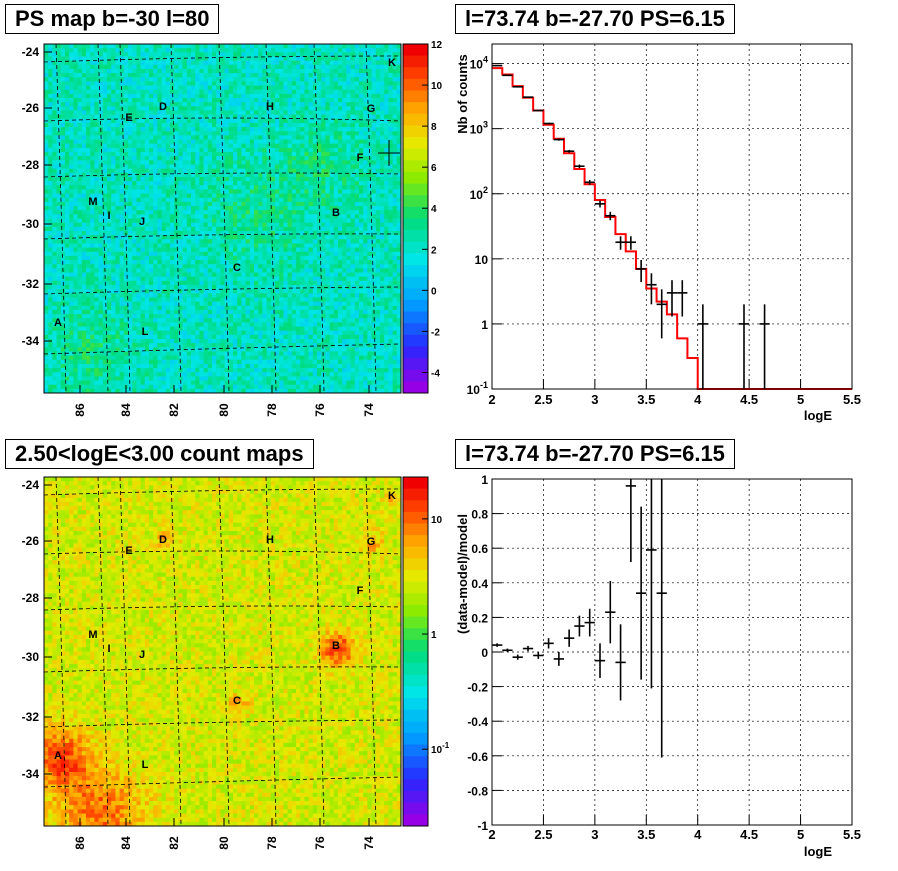 Image resolution: width=898 pixels, height=871 pixels. I want to click on residual-y-tick-label: 0.6, so click(479, 549).